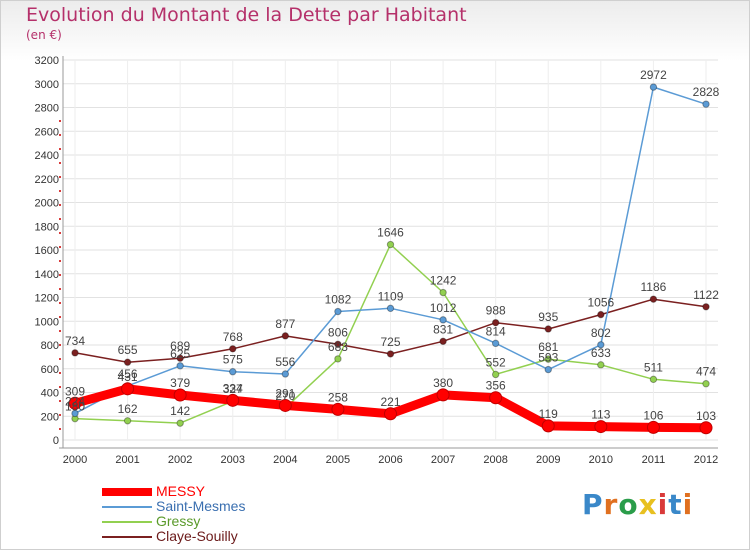 Image resolution: width=750 pixels, height=550 pixels. Describe the element at coordinates (75, 341) in the screenshot. I see `data-label-claye-souilly: 734` at that location.